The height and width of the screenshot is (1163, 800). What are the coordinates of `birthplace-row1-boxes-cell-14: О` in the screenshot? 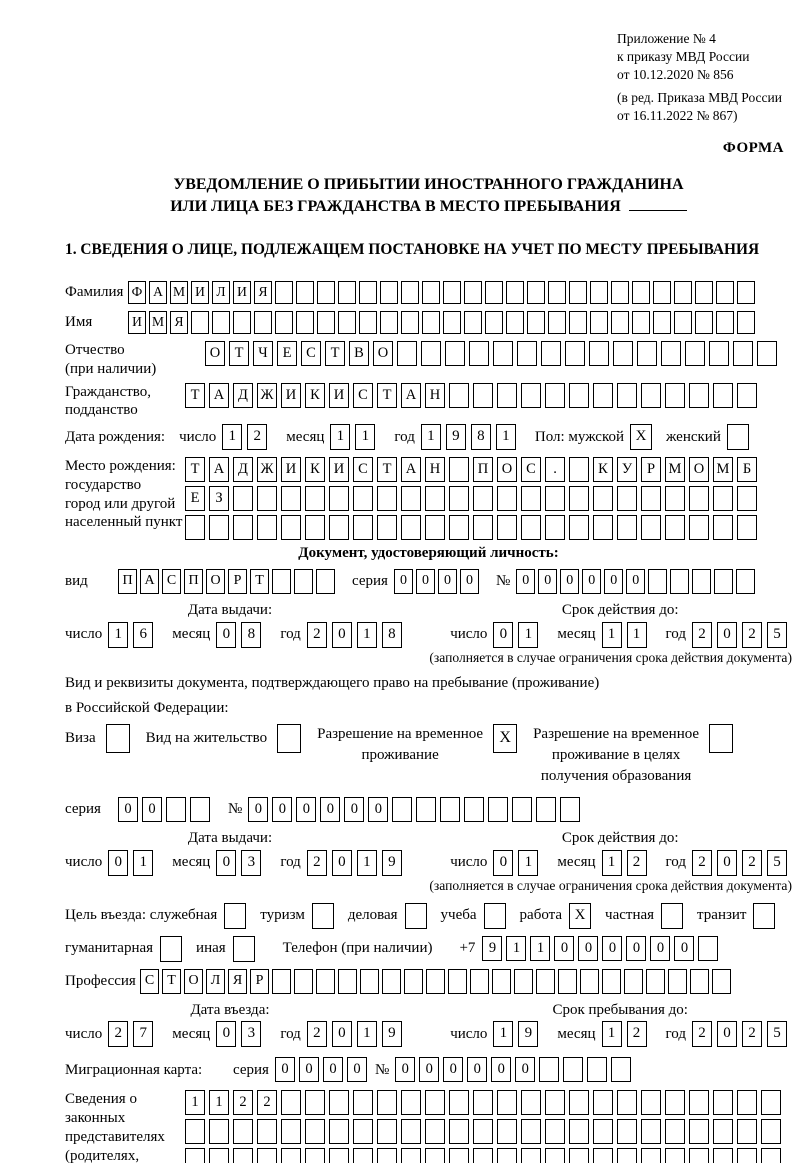 It's located at (507, 469).